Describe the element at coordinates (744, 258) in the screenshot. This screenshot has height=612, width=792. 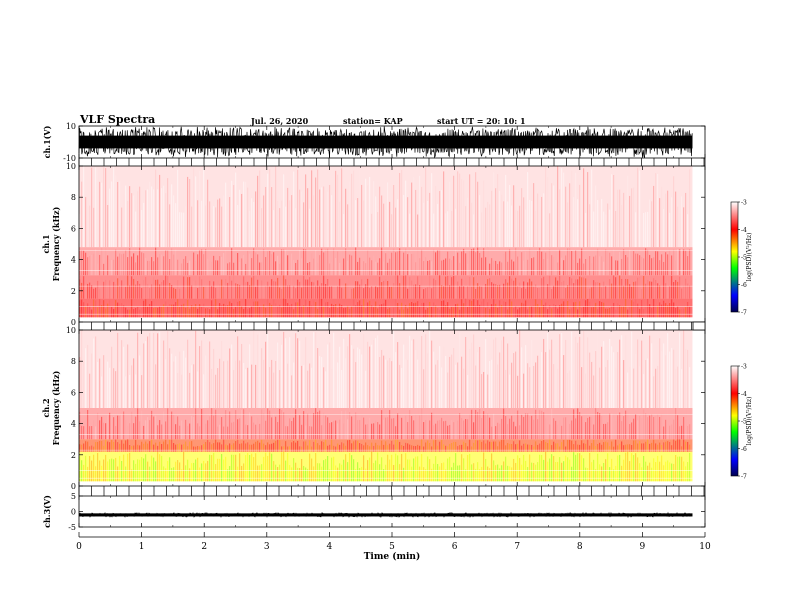
I see `colorbar-tick-label: -5` at that location.